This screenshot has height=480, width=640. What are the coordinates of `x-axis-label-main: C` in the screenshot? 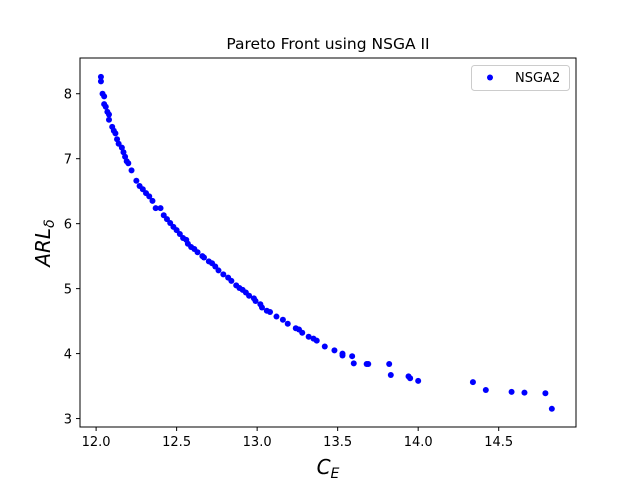 It's located at (324, 467).